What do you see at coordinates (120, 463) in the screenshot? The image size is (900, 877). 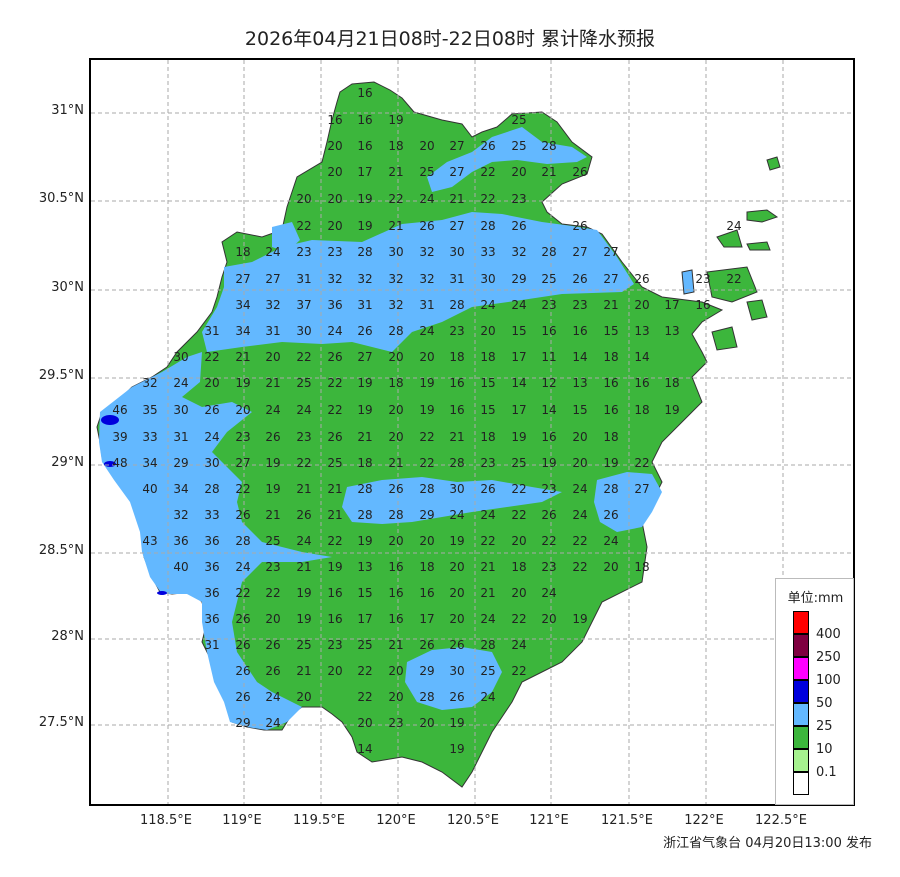 I see `precip-value: 48` at bounding box center [120, 463].